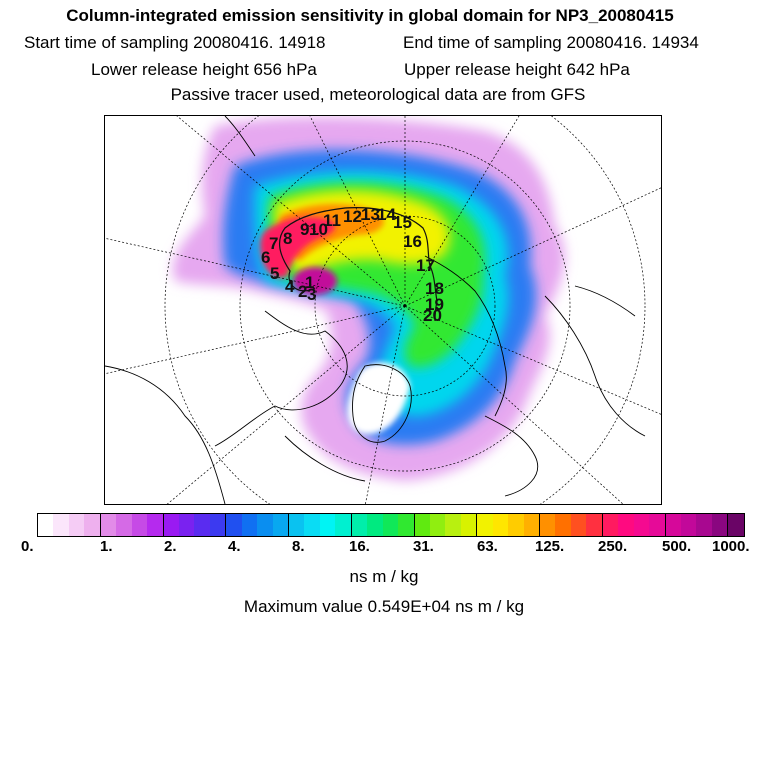  Describe the element at coordinates (423, 546) in the screenshot. I see `colorbar-tick: 31.` at that location.